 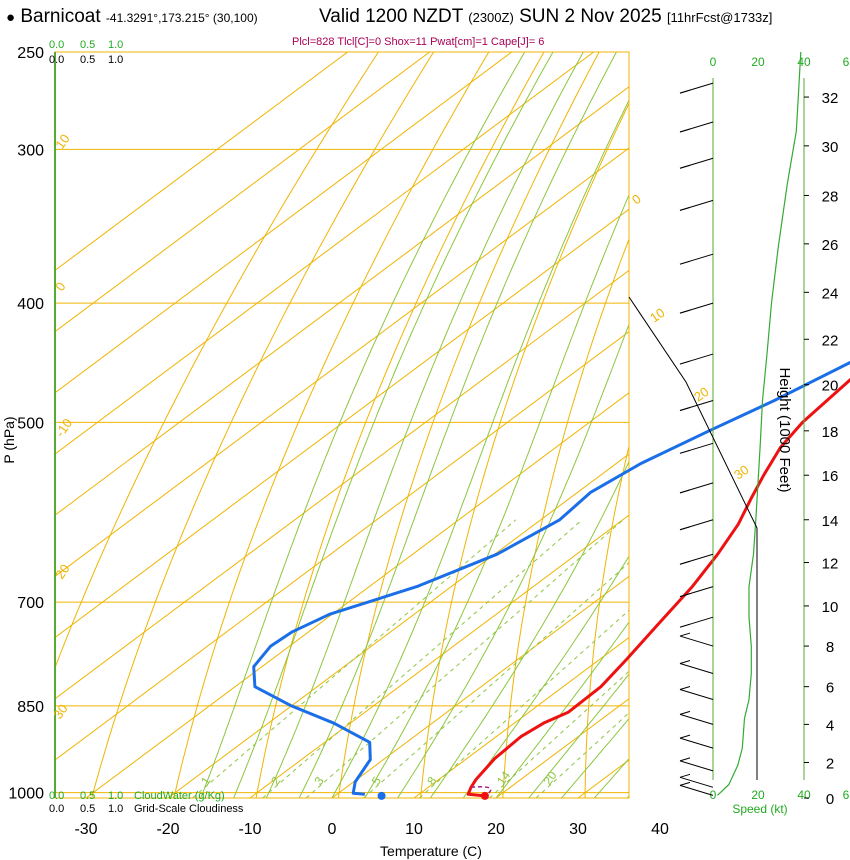 I want to click on wind-speed-line, so click(x=759, y=423).